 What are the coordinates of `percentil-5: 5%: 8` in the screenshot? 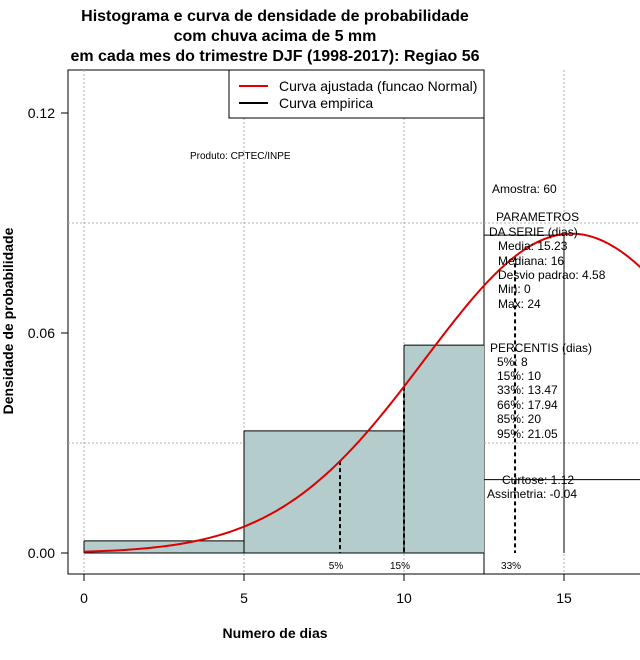 It's located at (512, 362).